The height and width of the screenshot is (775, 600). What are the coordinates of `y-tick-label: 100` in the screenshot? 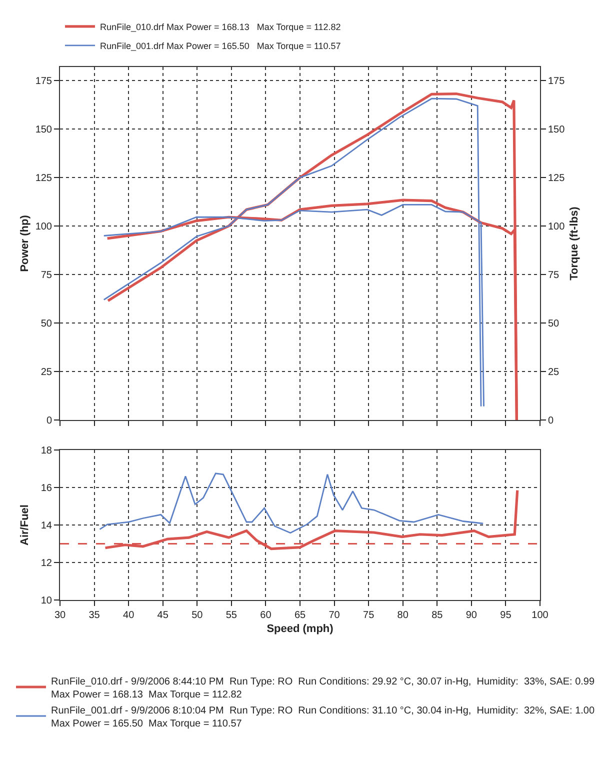 It's located at (43, 227).